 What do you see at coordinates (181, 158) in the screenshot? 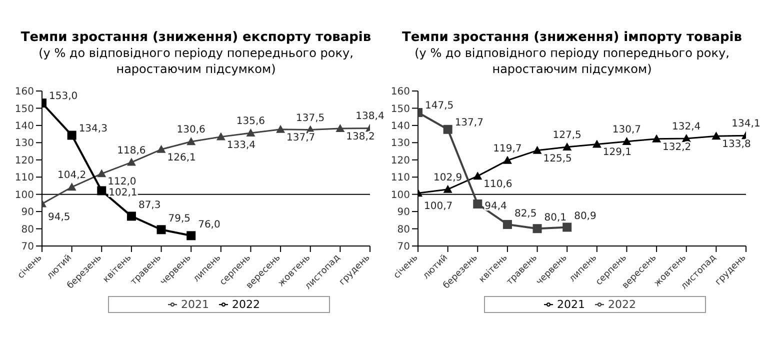
I see `data-label: 126,1` at bounding box center [181, 158].